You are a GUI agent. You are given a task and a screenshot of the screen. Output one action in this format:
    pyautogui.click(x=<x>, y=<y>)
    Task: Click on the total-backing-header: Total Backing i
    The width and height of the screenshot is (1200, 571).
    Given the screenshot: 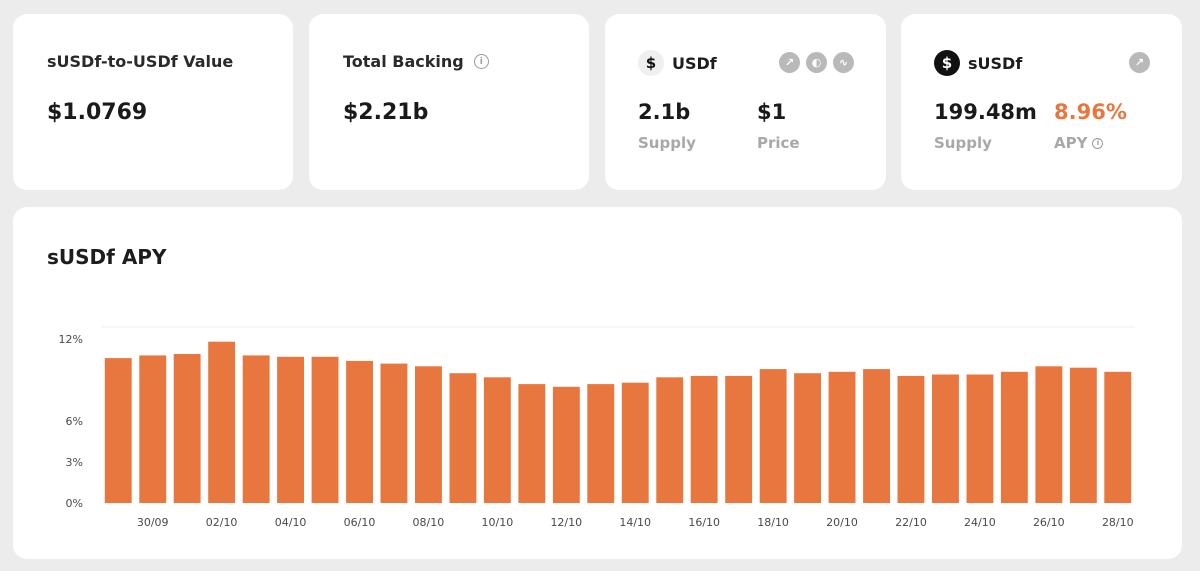 What is the action you would take?
    pyautogui.click(x=416, y=61)
    